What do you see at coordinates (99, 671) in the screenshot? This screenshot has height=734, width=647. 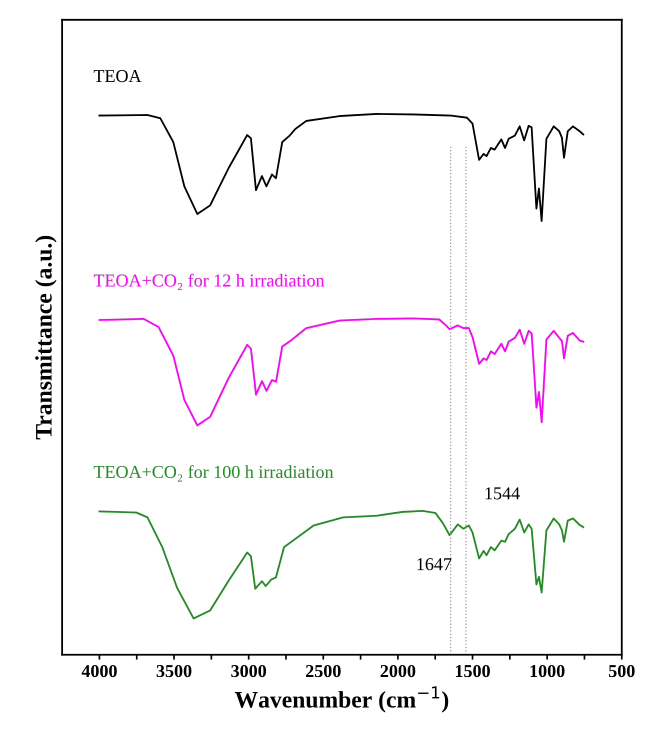 I see `x-tick-label: 4000` at bounding box center [99, 671].